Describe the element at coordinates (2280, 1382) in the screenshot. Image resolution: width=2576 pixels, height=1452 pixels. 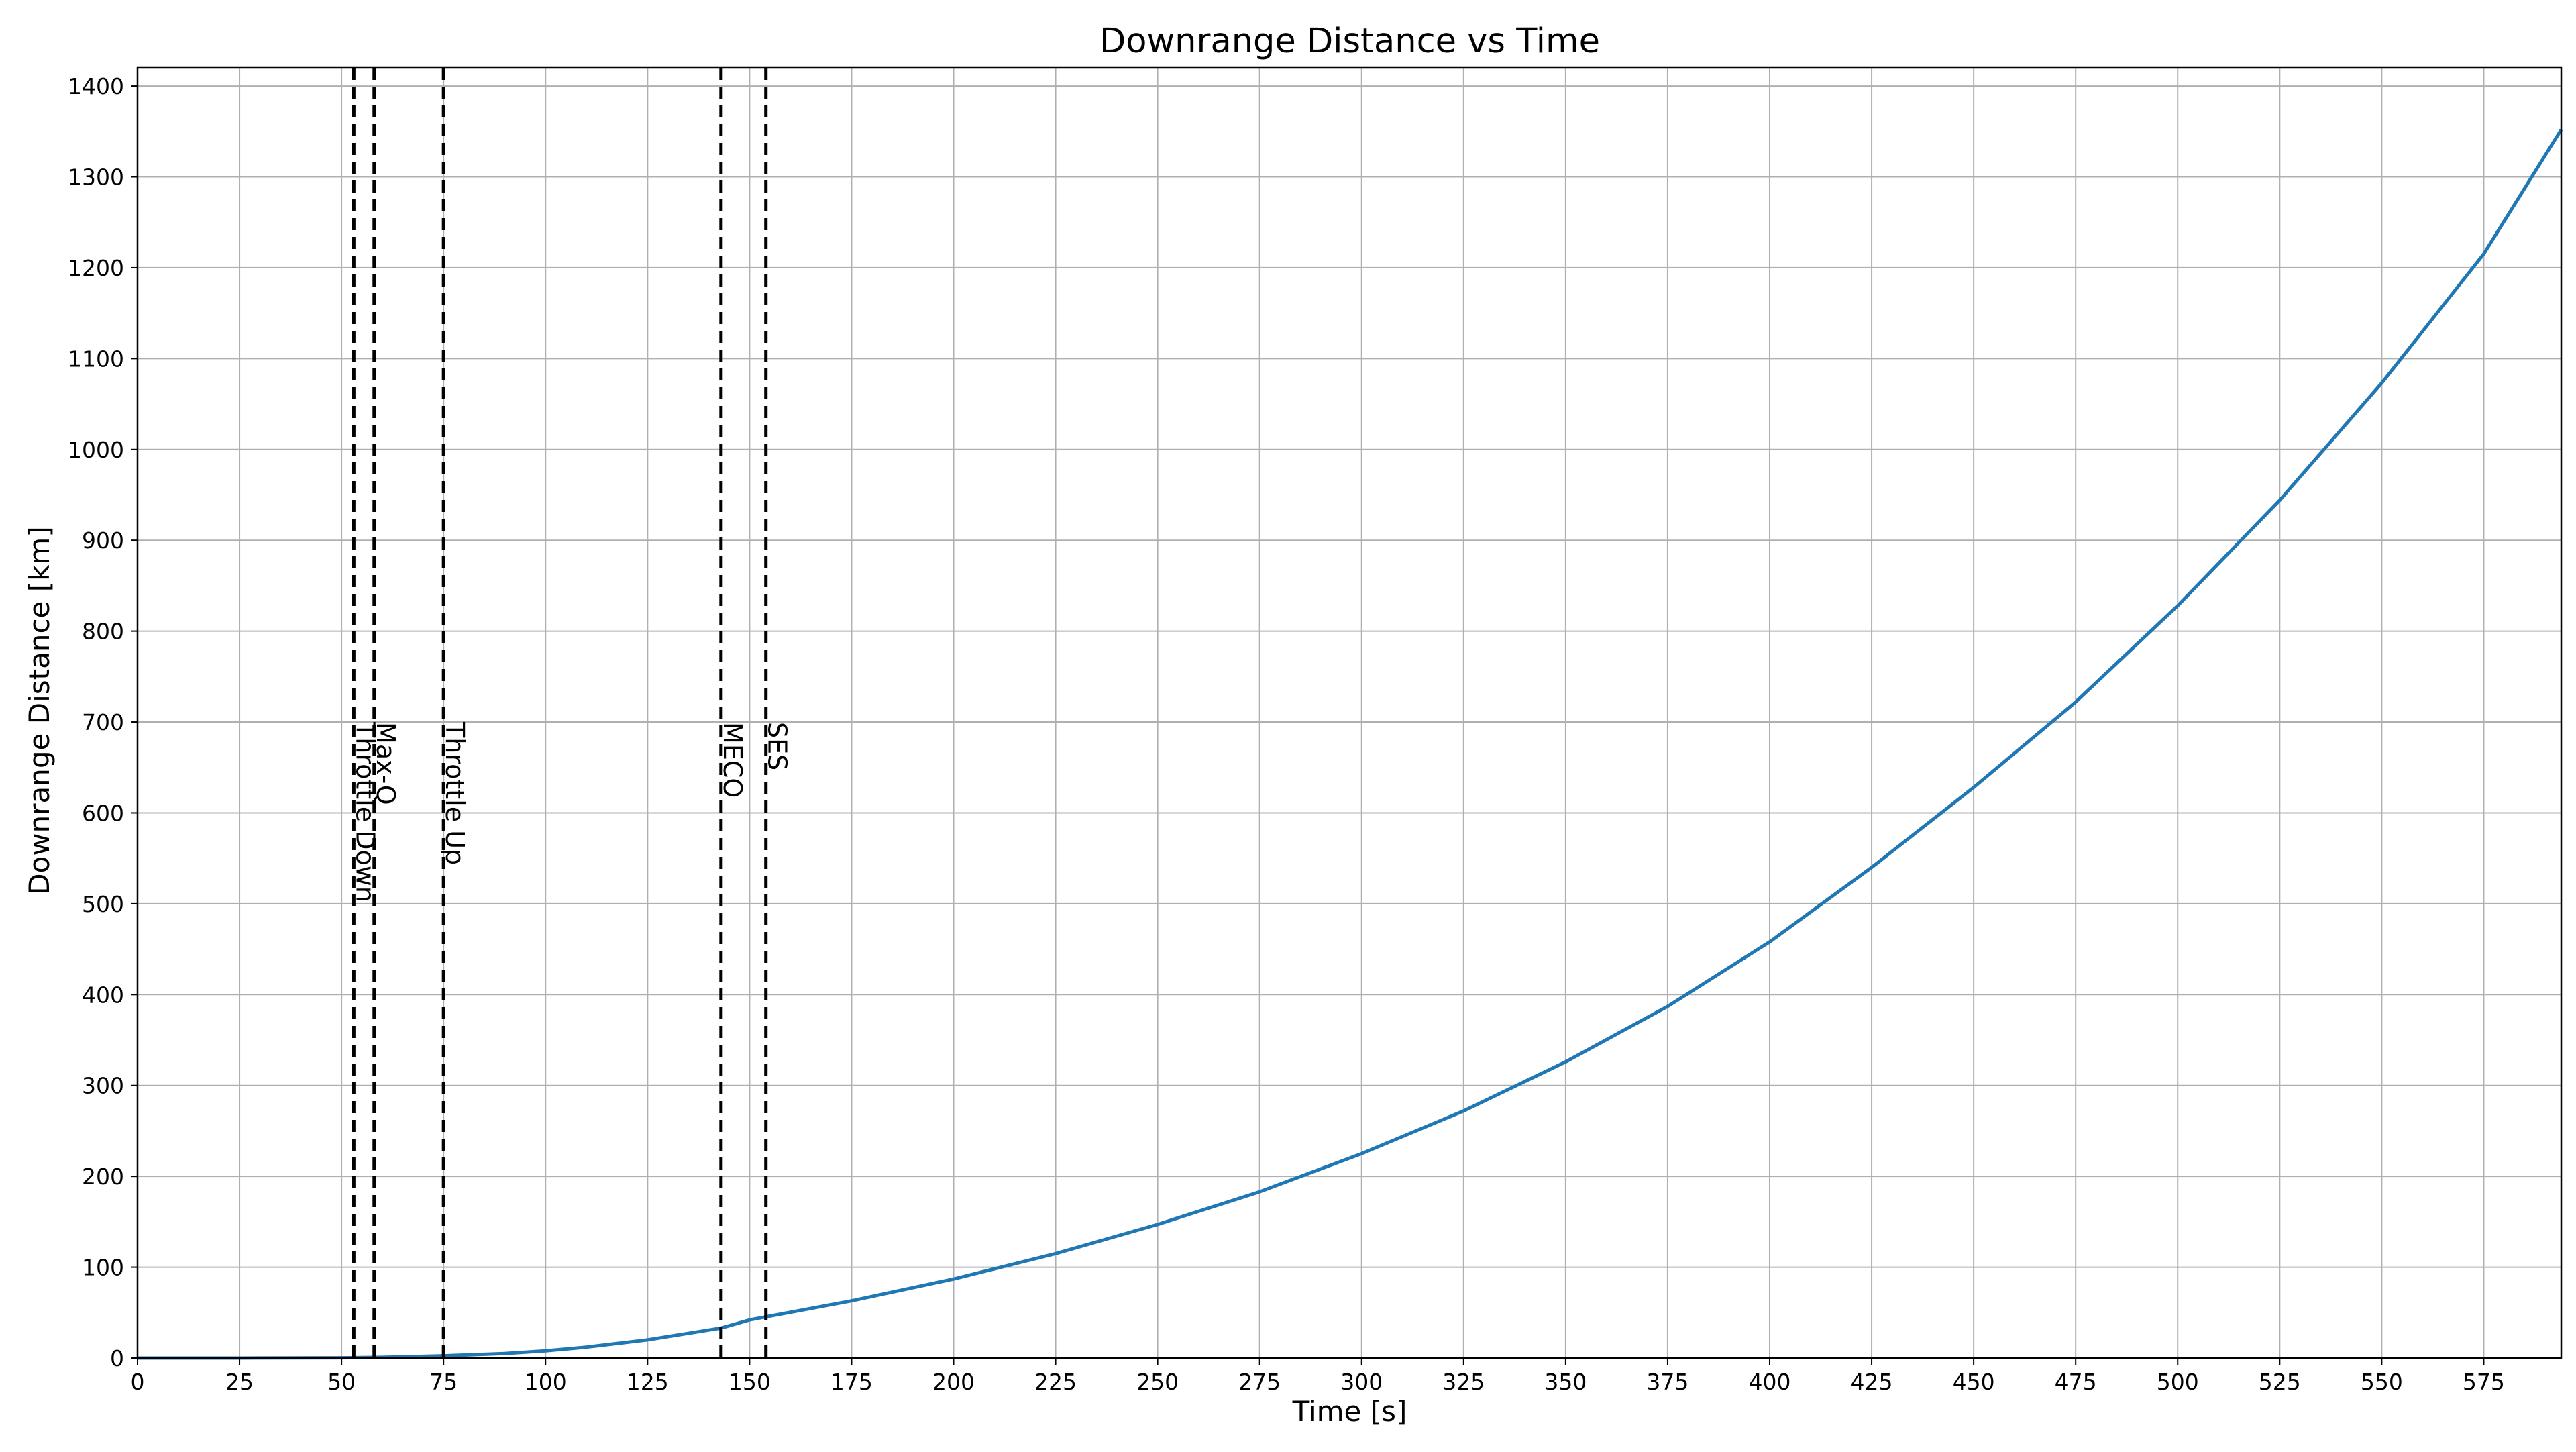
I see `x-tick-label: 525` at that location.